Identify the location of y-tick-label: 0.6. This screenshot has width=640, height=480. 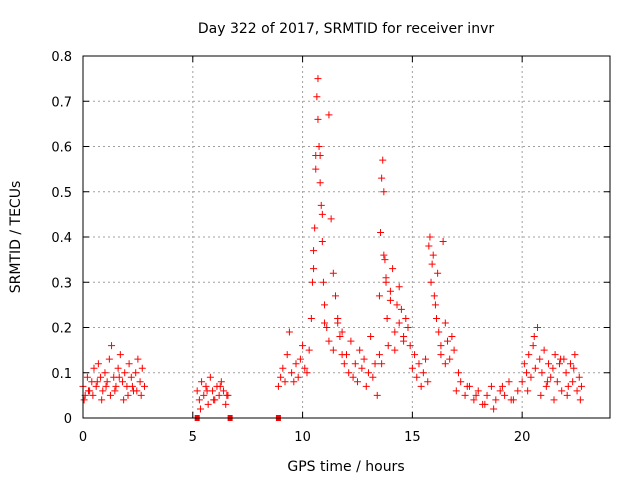
(61, 148).